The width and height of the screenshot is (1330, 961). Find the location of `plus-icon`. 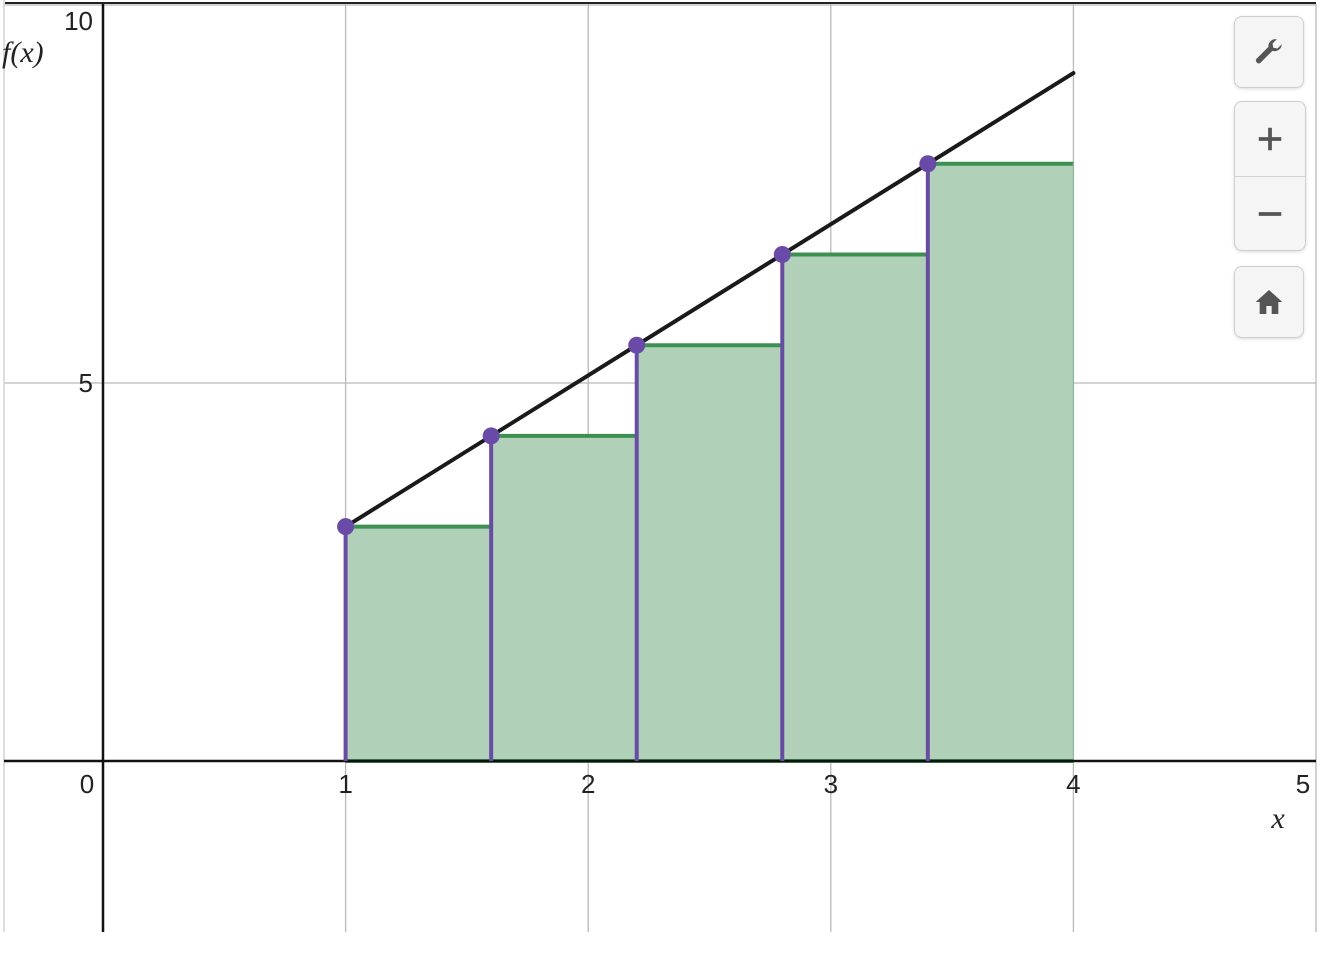

plus-icon is located at coordinates (1270, 139).